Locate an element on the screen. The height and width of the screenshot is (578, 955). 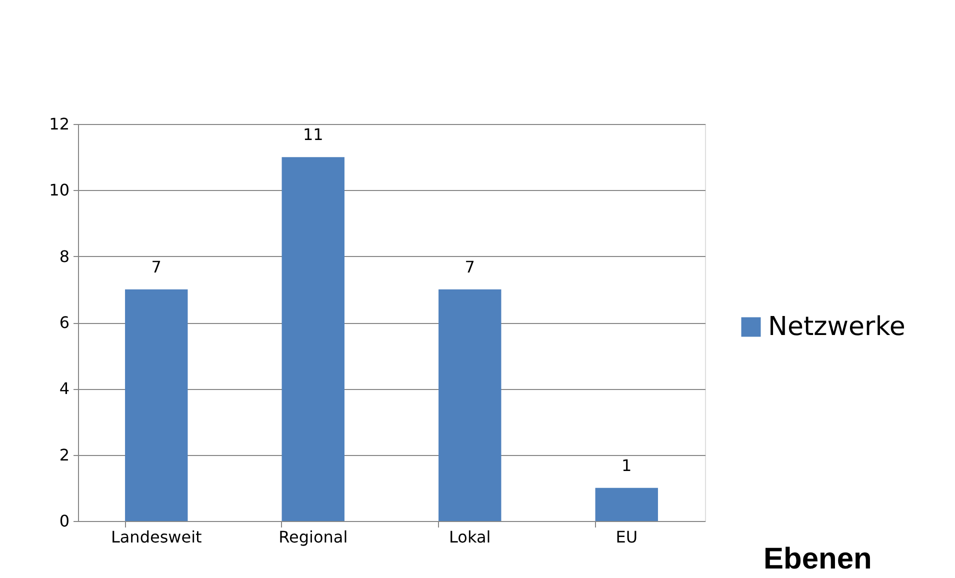
legend-label: Netzwerke is located at coordinates (837, 327).